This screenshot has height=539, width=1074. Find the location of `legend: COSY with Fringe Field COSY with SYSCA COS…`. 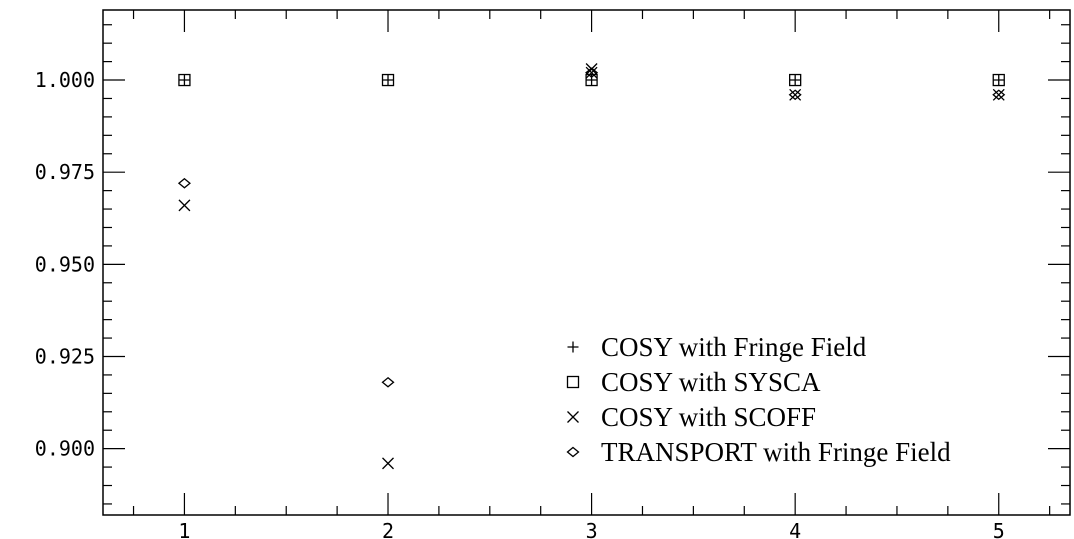

legend: COSY with Fringe Field COSY with SYSCA COS… is located at coordinates (758, 399).